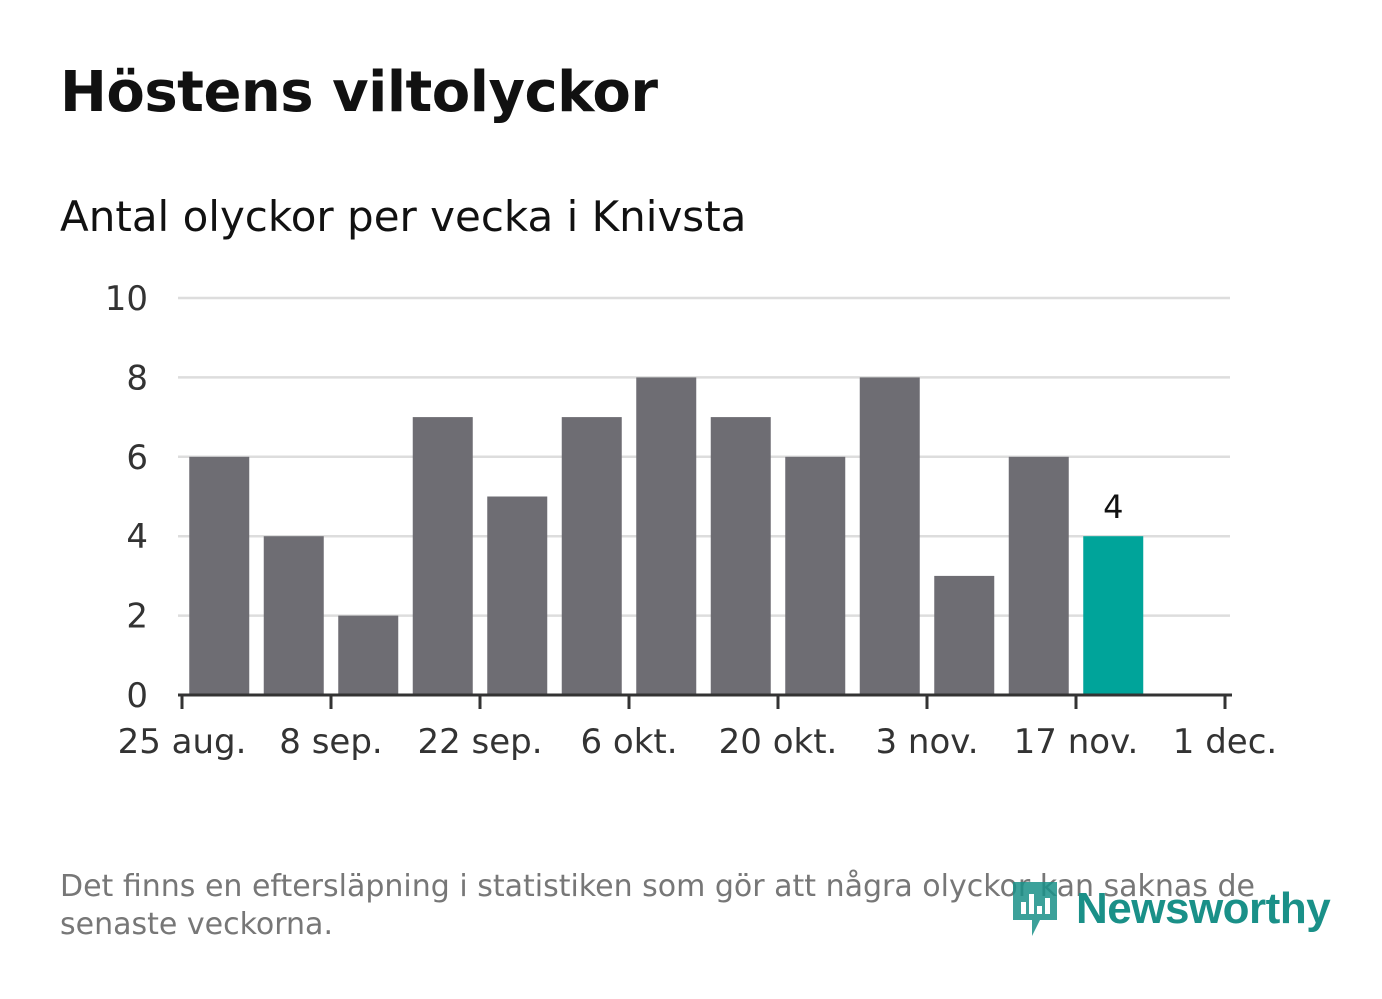 This screenshot has height=999, width=1382. What do you see at coordinates (182, 742) in the screenshot?
I see `x-tick-label: 25 aug.` at bounding box center [182, 742].